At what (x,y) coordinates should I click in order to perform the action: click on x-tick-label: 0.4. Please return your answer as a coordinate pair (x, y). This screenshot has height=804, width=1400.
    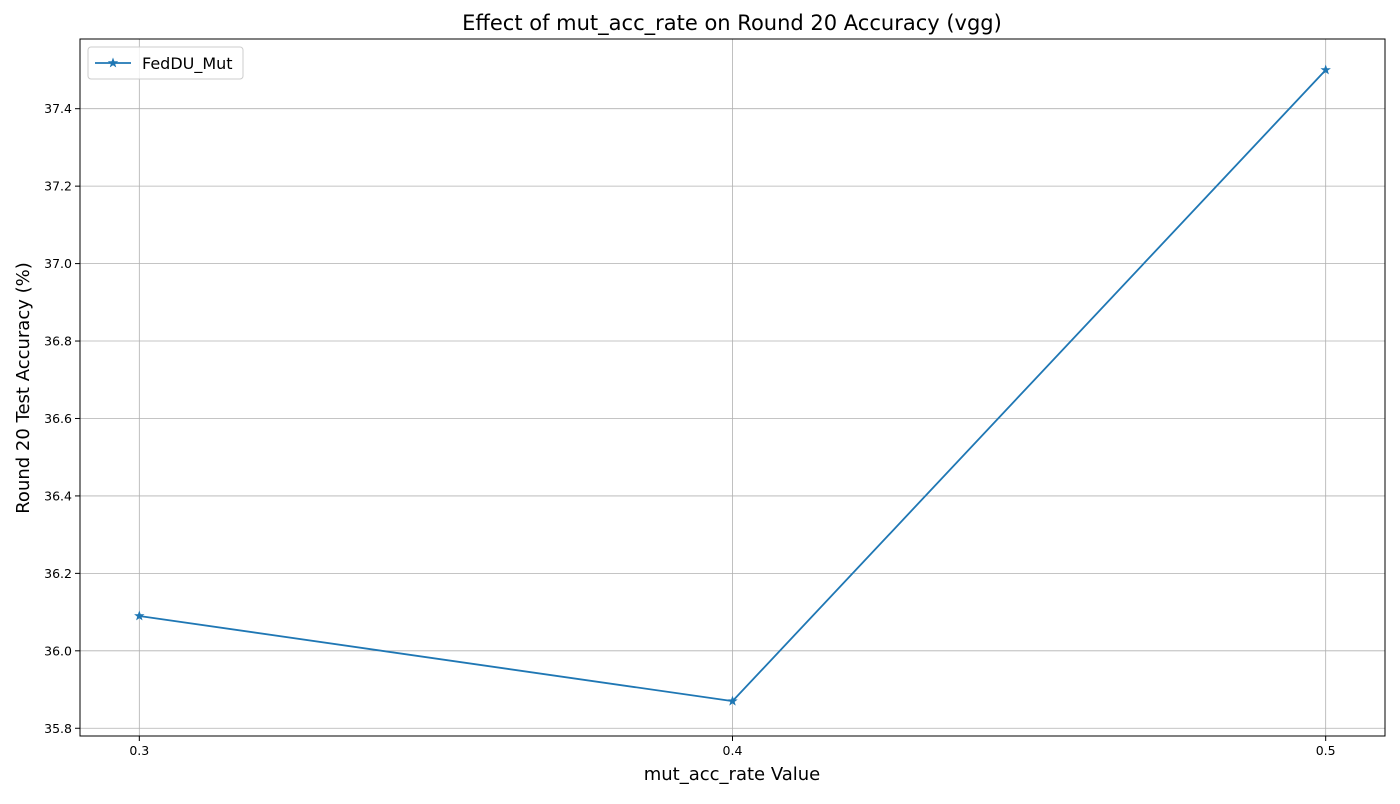
    Looking at the image, I should click on (733, 750).